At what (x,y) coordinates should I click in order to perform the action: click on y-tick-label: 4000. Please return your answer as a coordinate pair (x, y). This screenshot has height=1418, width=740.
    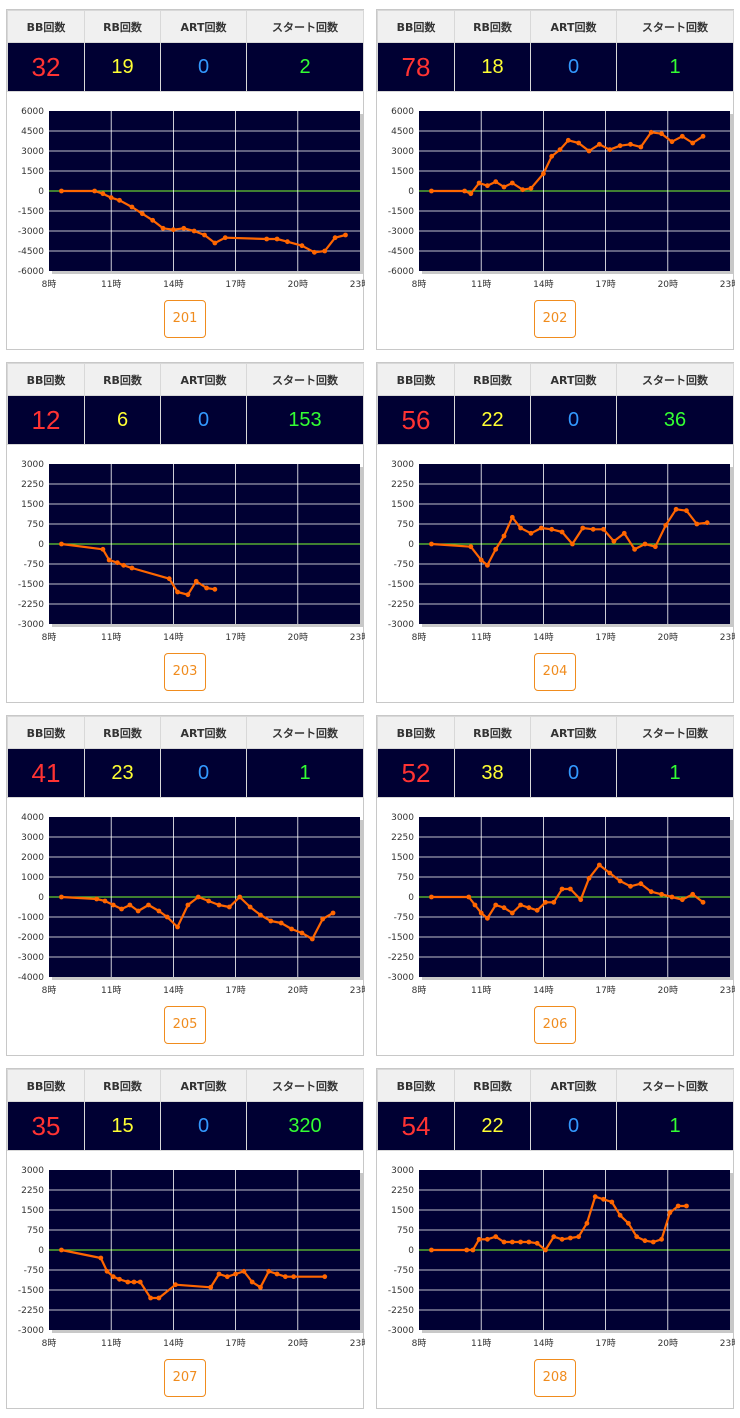
    Looking at the image, I should click on (32, 818).